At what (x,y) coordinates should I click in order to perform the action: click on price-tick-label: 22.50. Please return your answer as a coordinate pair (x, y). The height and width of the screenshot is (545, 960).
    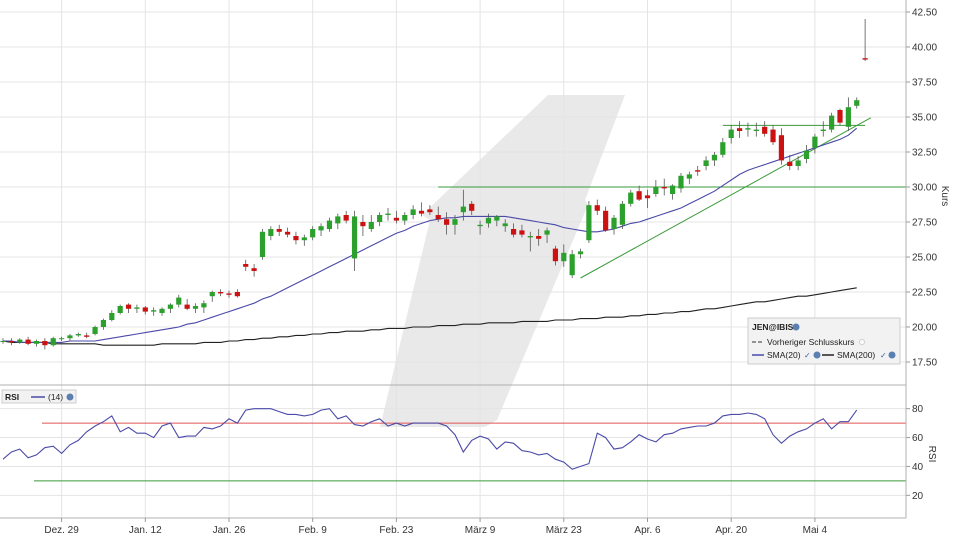
    Looking at the image, I should click on (924, 293).